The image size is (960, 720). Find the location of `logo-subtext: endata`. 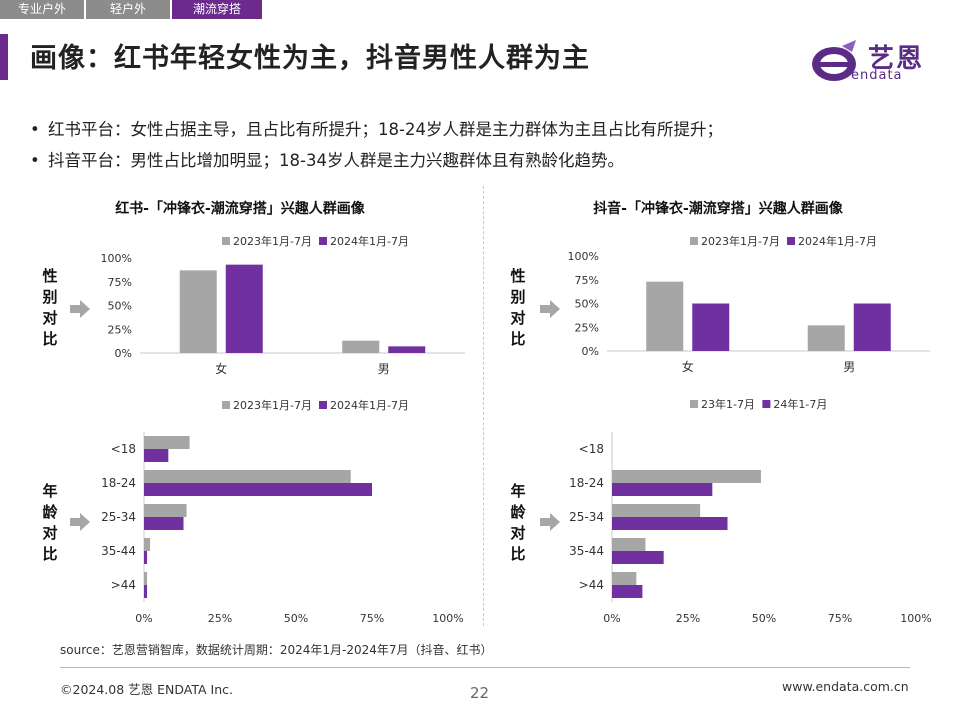

logo-subtext: endata is located at coordinates (877, 75).